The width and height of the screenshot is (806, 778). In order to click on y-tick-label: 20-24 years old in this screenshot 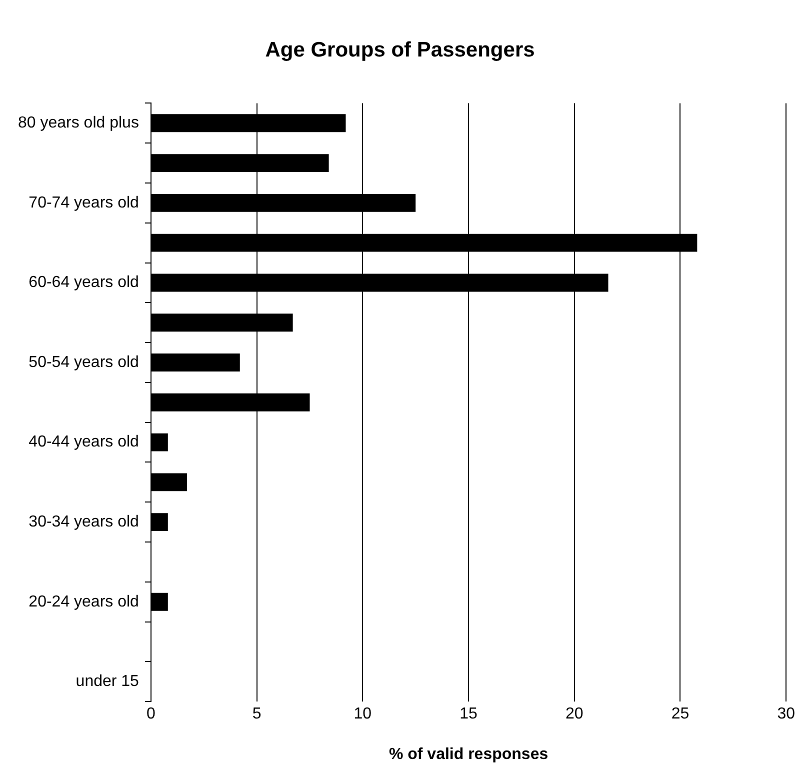, I will do `click(83, 601)`.